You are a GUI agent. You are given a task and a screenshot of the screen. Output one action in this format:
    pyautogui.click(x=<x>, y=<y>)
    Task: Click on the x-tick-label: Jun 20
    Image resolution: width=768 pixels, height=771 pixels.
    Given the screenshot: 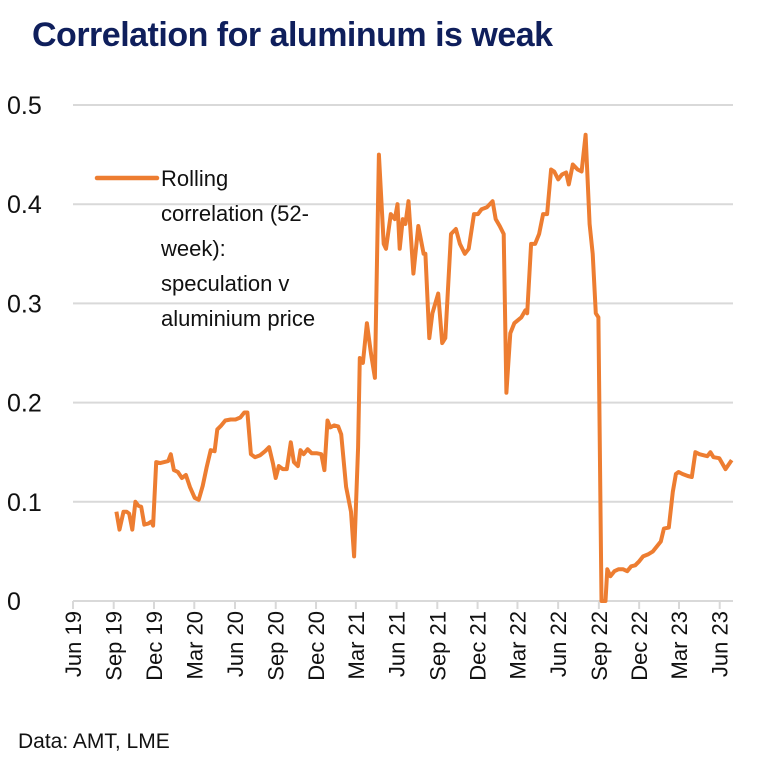 What is the action you would take?
    pyautogui.click(x=235, y=644)
    